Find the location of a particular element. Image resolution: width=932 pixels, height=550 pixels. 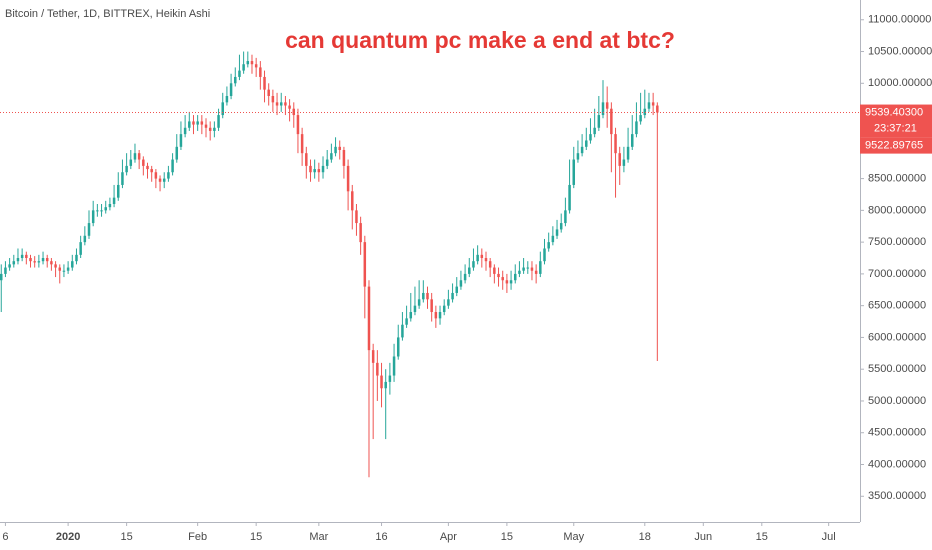

x-tick-label: Apr is located at coordinates (448, 537).